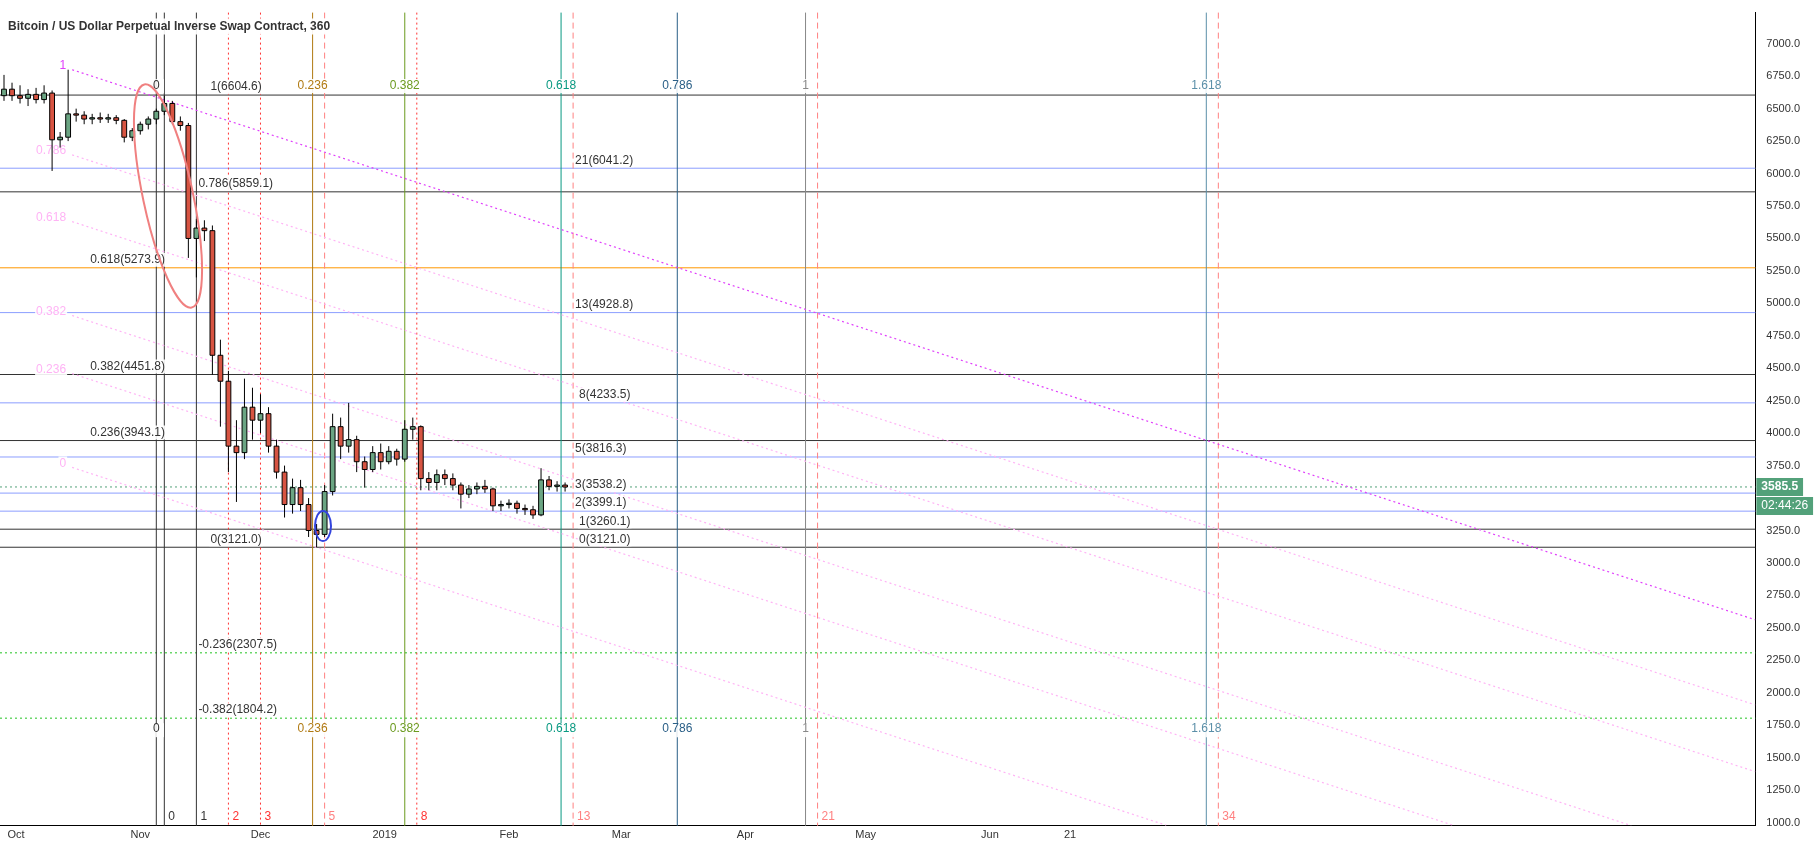 The width and height of the screenshot is (1814, 849). I want to click on y-tick-label: 7000.0, so click(1783, 42).